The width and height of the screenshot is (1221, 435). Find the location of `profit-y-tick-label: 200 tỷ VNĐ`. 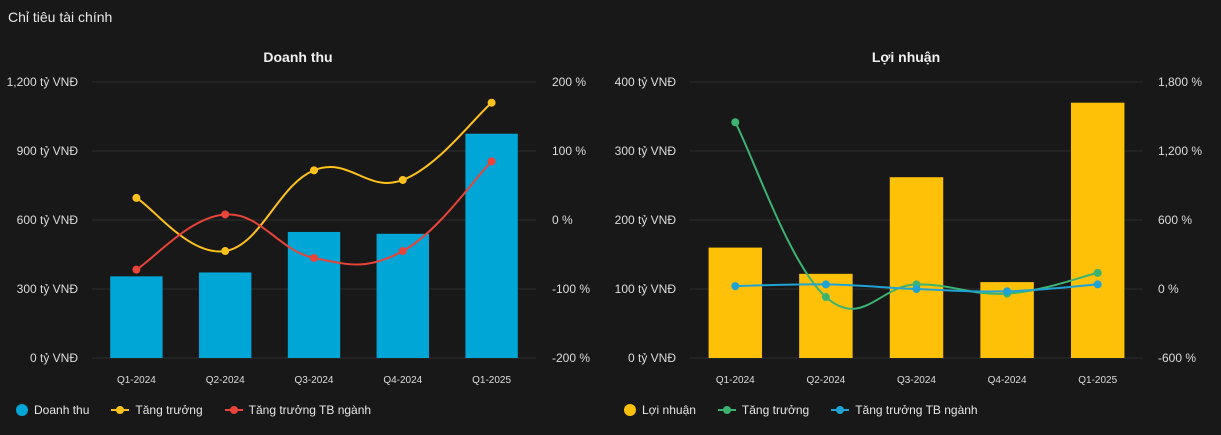

profit-y-tick-label: 200 tỷ VNĐ is located at coordinates (646, 220).